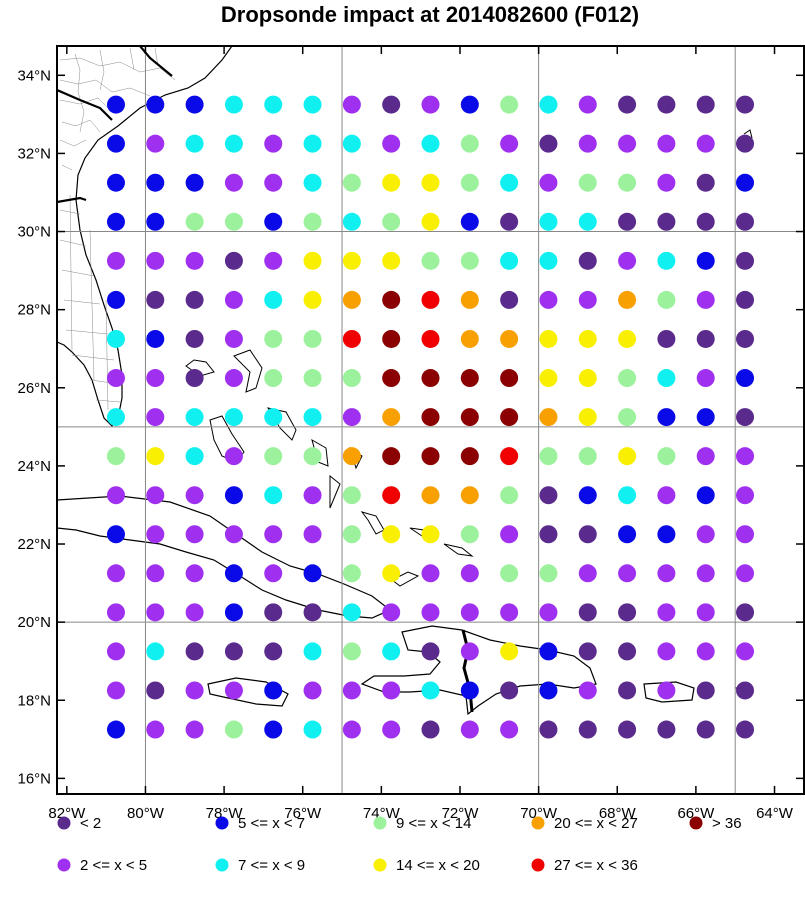 Image resolution: width=805 pixels, height=900 pixels. What do you see at coordinates (260, 823) in the screenshot?
I see `legend-entry: 5 <= x < 7` at bounding box center [260, 823].